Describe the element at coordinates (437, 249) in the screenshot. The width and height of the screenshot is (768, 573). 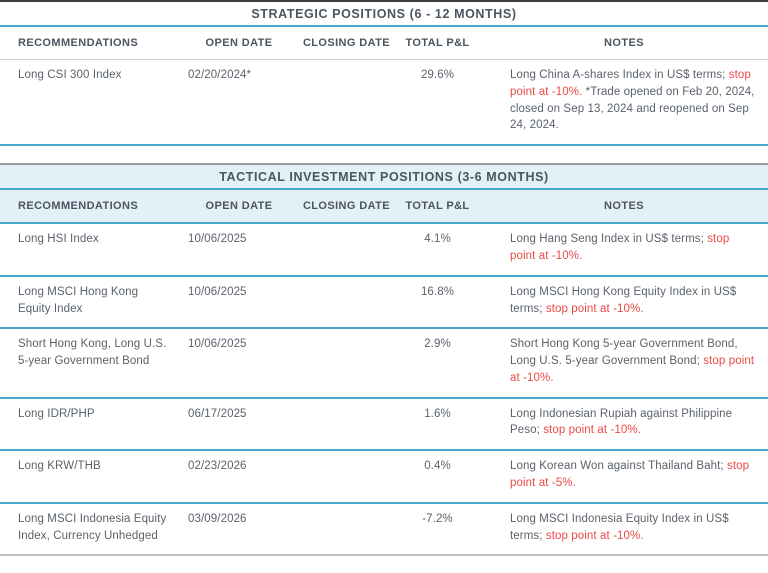
I see `total-pl-cell: 4.1%` at that location.